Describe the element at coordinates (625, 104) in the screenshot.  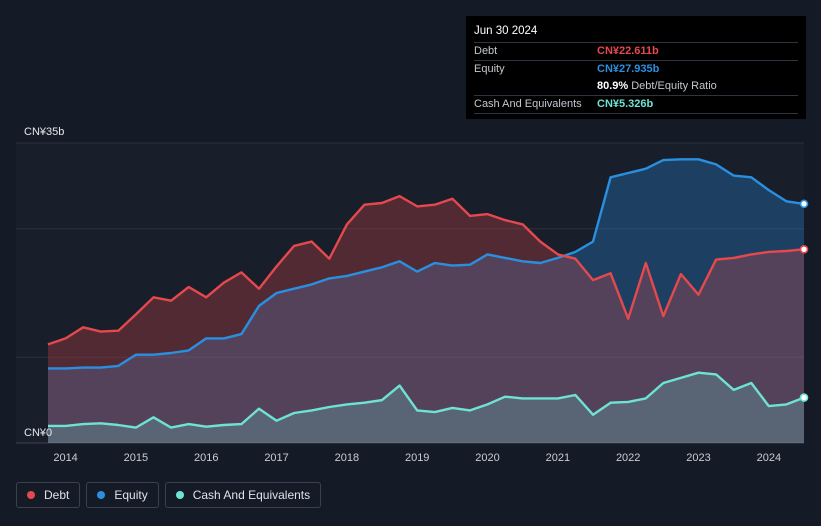
I see `tooltip-cash-value: CN¥5.326b` at that location.